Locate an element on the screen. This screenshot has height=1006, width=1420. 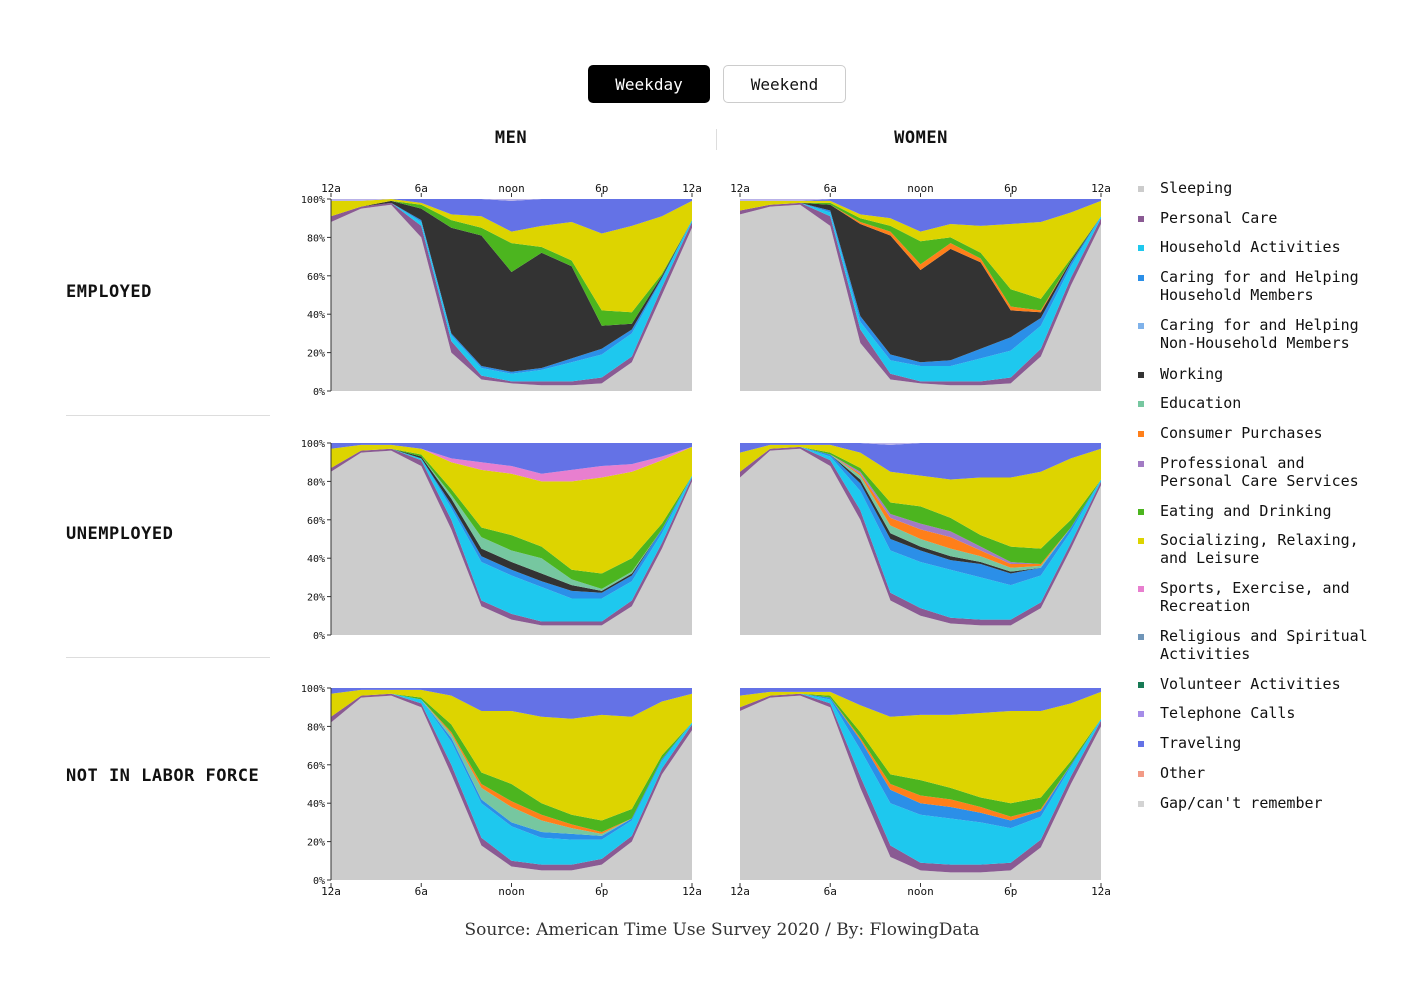
weekday-toggle-label: Weekday is located at coordinates (649, 84).